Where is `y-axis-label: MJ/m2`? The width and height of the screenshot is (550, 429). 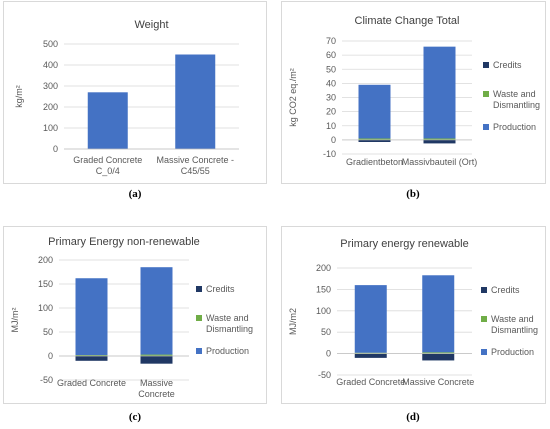
y-axis-label: MJ/m2 is located at coordinates (293, 321).